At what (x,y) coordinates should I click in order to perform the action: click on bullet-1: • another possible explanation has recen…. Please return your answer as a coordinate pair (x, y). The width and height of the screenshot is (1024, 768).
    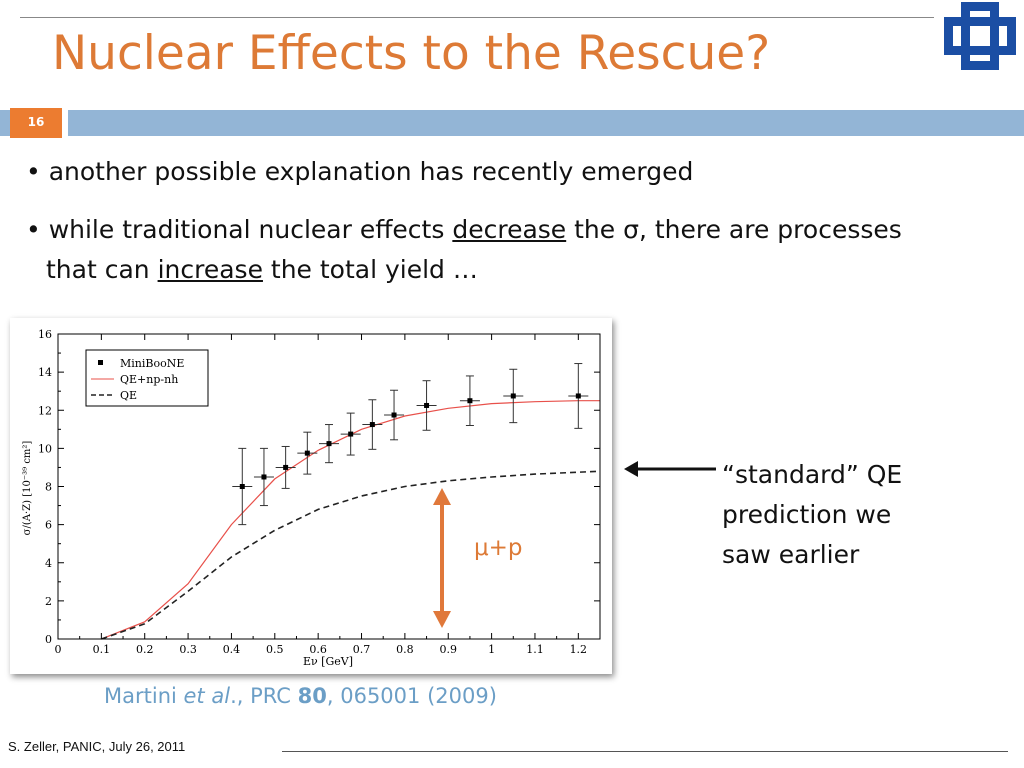
    Looking at the image, I should click on (360, 171).